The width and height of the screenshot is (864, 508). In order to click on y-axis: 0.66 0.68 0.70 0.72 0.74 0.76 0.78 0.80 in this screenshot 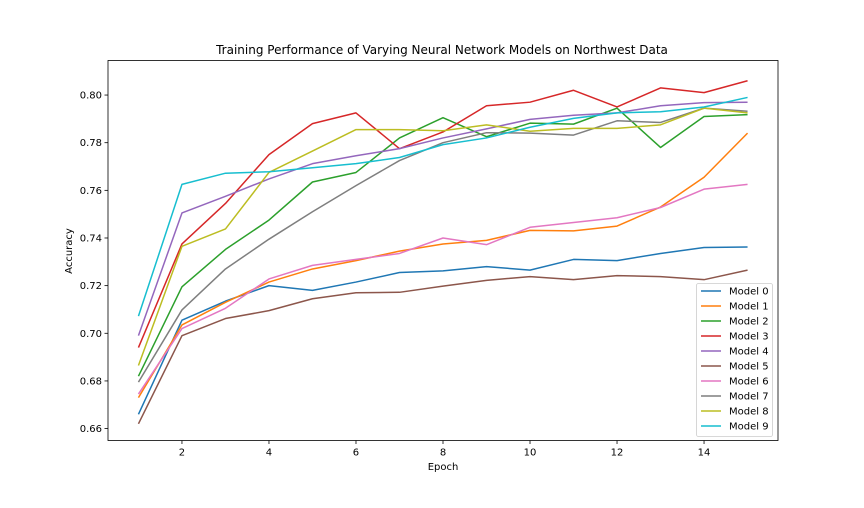, I will do `click(94, 263)`.